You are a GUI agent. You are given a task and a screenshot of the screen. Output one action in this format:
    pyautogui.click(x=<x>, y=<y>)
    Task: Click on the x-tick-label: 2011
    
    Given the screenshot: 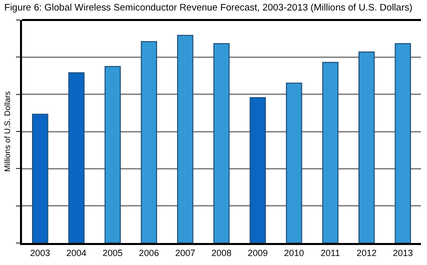 What is the action you would take?
    pyautogui.click(x=330, y=253)
    